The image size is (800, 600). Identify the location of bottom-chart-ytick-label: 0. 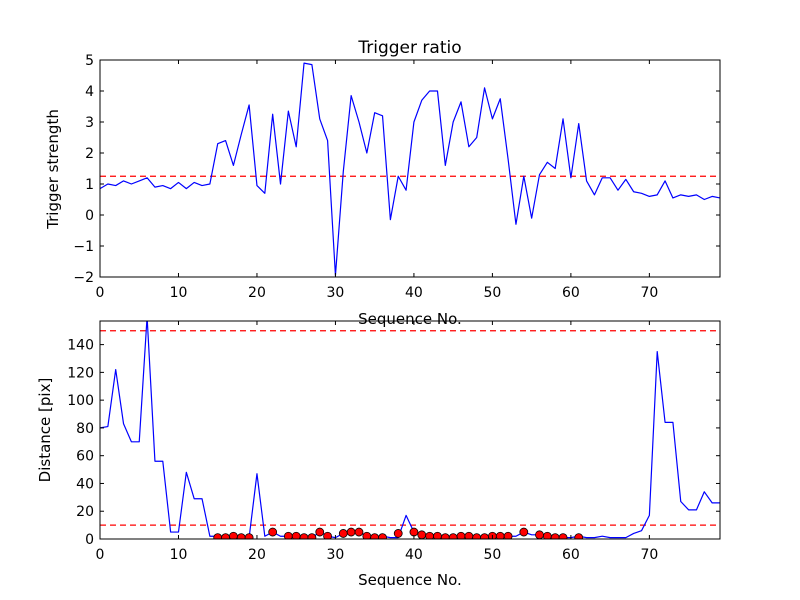
(89, 540).